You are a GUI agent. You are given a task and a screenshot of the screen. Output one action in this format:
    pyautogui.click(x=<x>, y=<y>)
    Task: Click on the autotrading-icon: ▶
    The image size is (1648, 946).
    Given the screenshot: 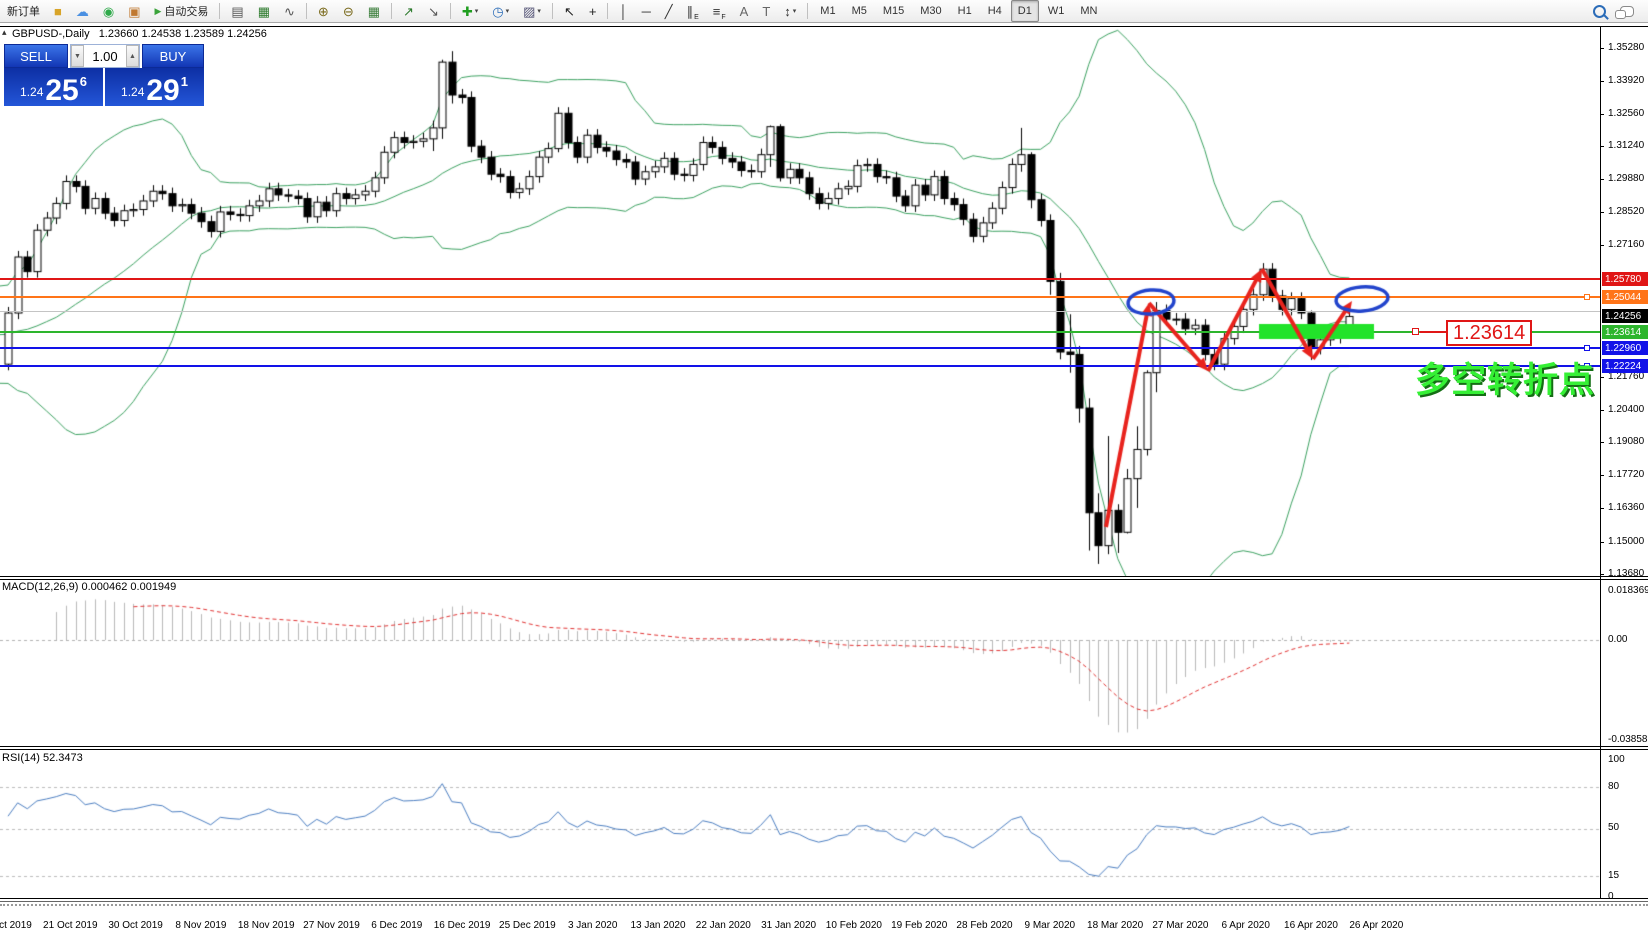 What is the action you would take?
    pyautogui.click(x=158, y=10)
    